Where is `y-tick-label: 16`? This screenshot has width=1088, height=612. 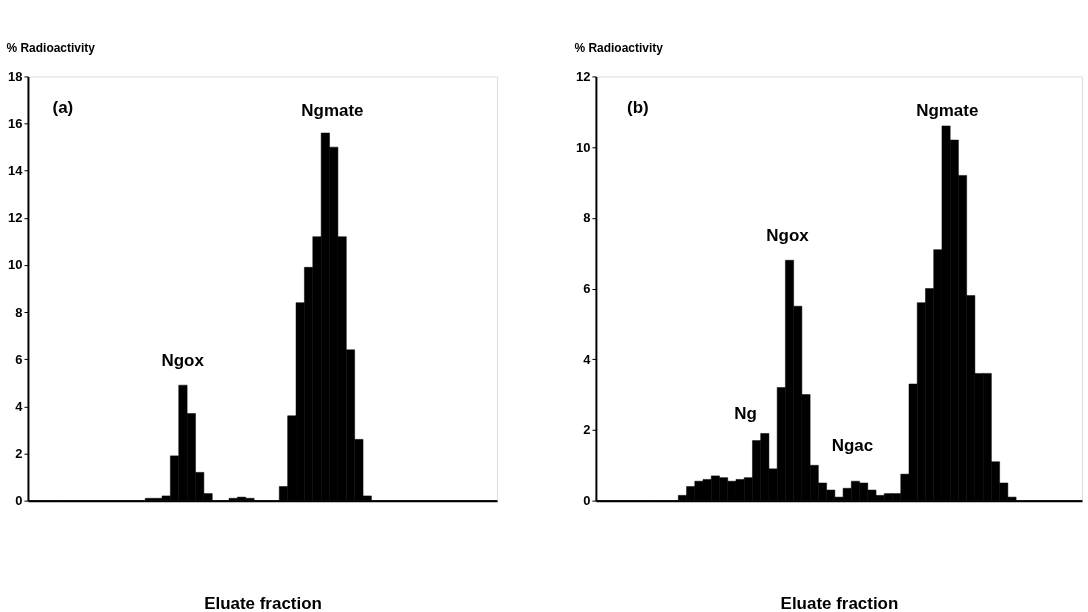
y-tick-label: 16 is located at coordinates (15, 124).